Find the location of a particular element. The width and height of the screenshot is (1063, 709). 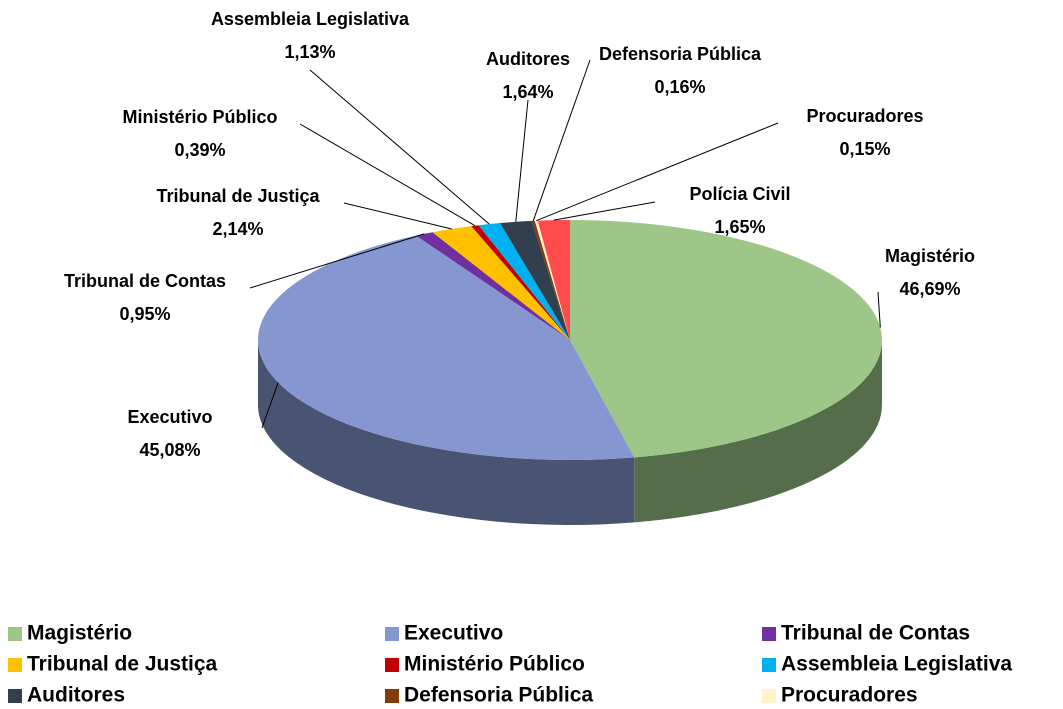

legend-label: Tribunal de Justiça is located at coordinates (122, 664).